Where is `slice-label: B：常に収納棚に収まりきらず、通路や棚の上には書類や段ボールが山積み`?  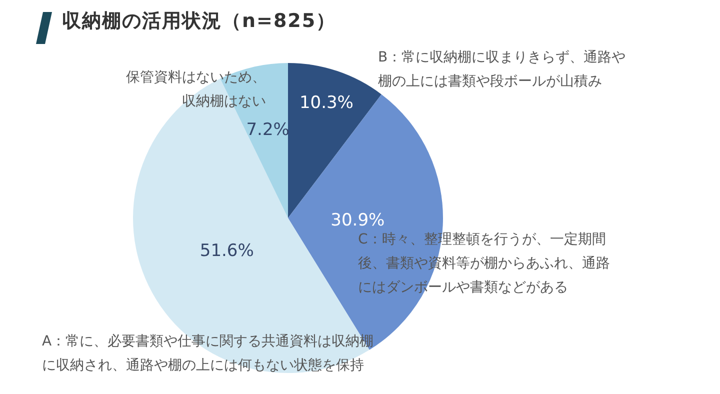
slice-label: B：常に収納棚に収まりきらず、通路や棚の上には書類や段ボールが山積み is located at coordinates (502, 70).